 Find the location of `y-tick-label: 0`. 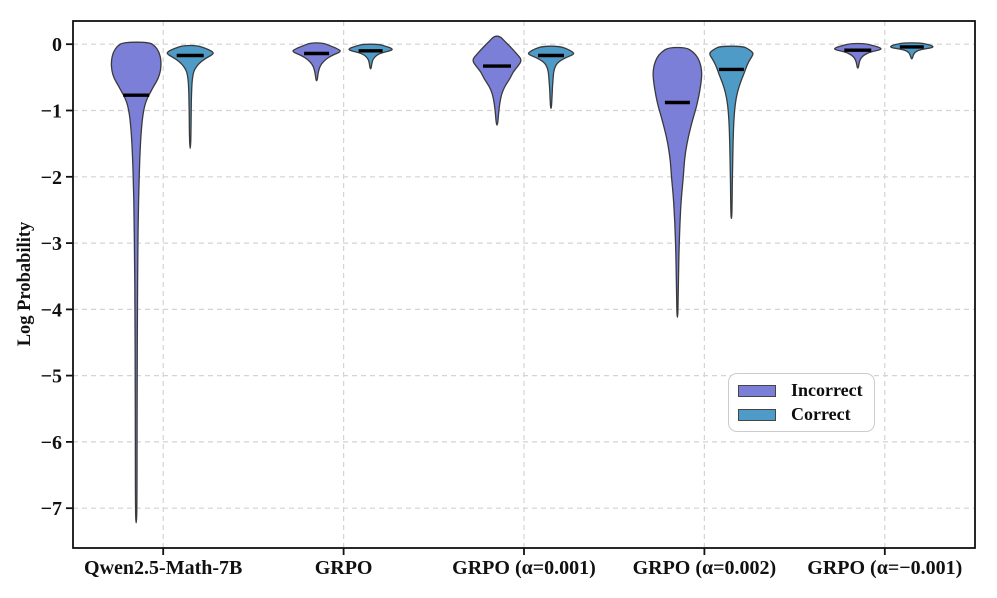

y-tick-label: 0 is located at coordinates (57, 45).